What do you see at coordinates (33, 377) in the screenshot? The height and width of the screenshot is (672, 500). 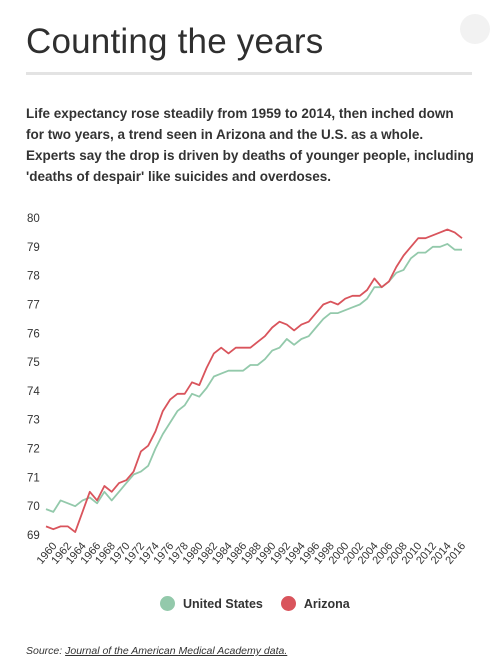 I see `y-axis-ticks: 69 70 71 72 73 74 75 76 77 78 79 80` at bounding box center [33, 377].